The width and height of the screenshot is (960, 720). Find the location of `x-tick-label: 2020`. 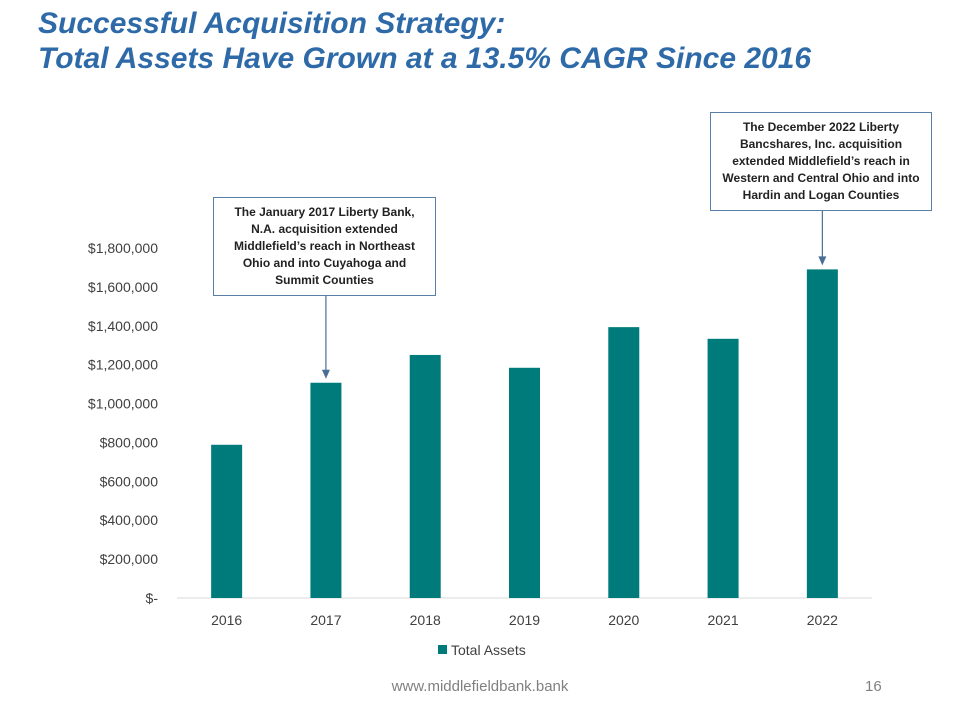

x-tick-label: 2020 is located at coordinates (623, 620).